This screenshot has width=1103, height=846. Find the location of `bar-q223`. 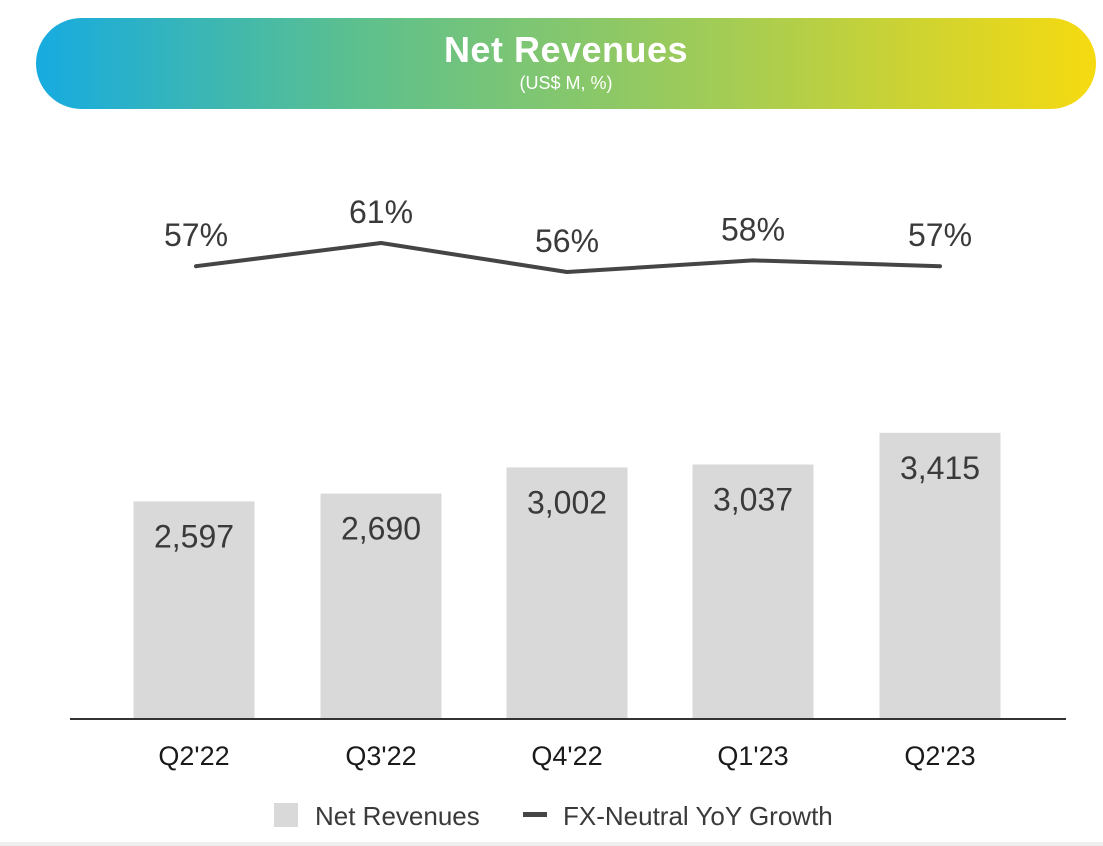

bar-q223 is located at coordinates (940, 575).